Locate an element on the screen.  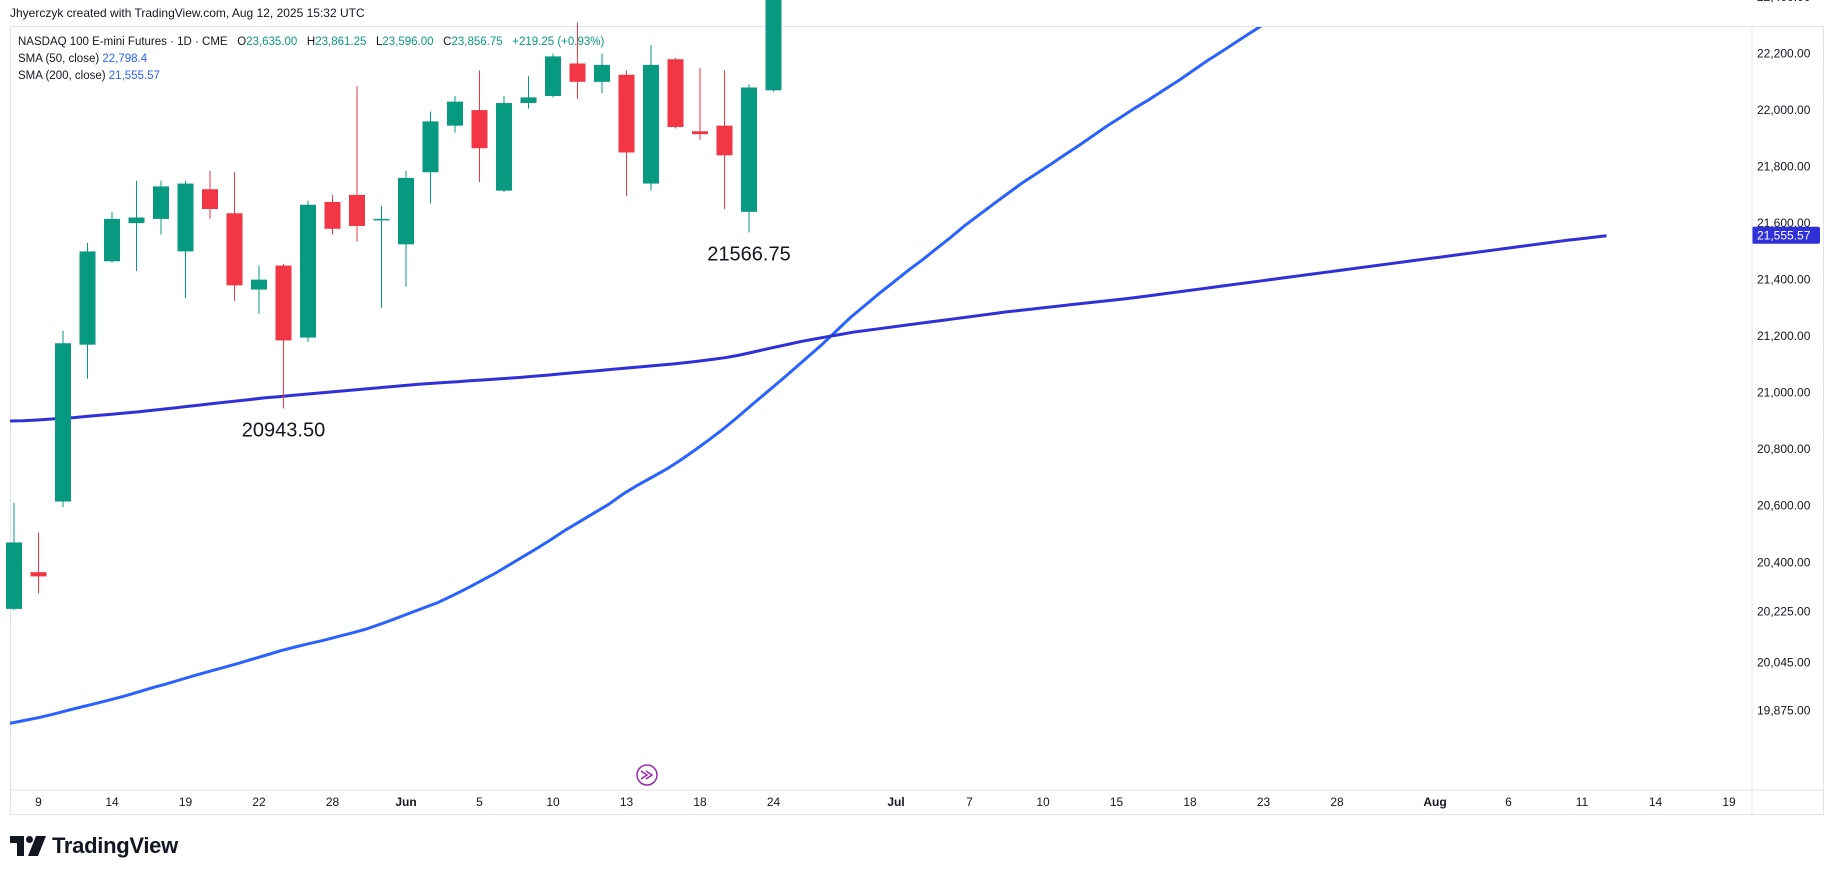
time-tick-label: Jul is located at coordinates (895, 802).